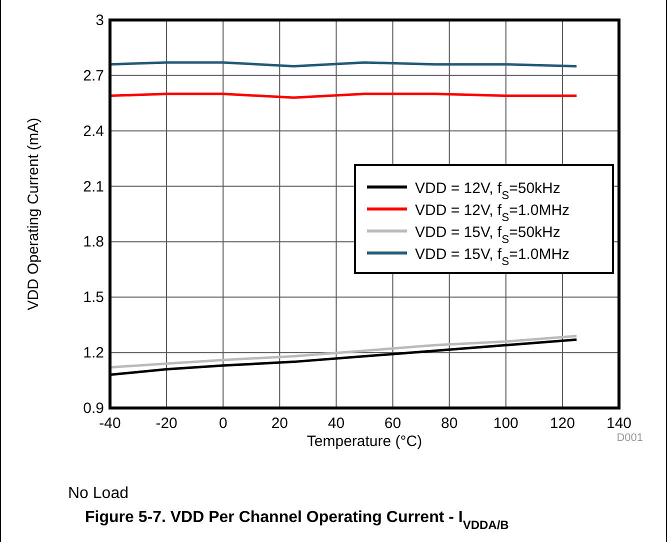 This screenshot has height=542, width=667. Describe the element at coordinates (93, 187) in the screenshot. I see `y-tick-label: 2.1` at that location.